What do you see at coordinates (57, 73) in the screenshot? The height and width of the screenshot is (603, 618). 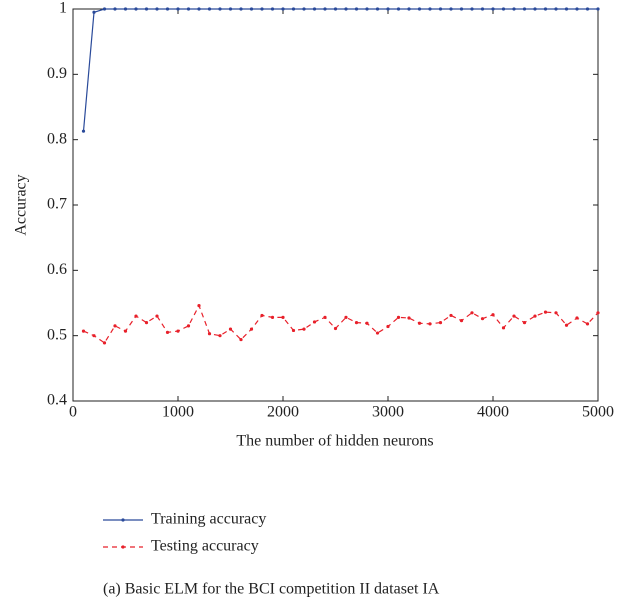 I see `y-tick-label: 0.9` at bounding box center [57, 73].